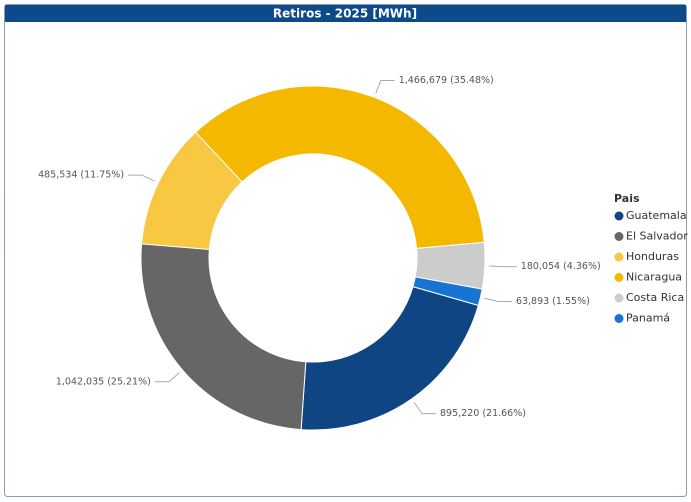 The image size is (691, 502). What do you see at coordinates (483, 413) in the screenshot?
I see `data-label: 895,220 (21.66%)` at bounding box center [483, 413].